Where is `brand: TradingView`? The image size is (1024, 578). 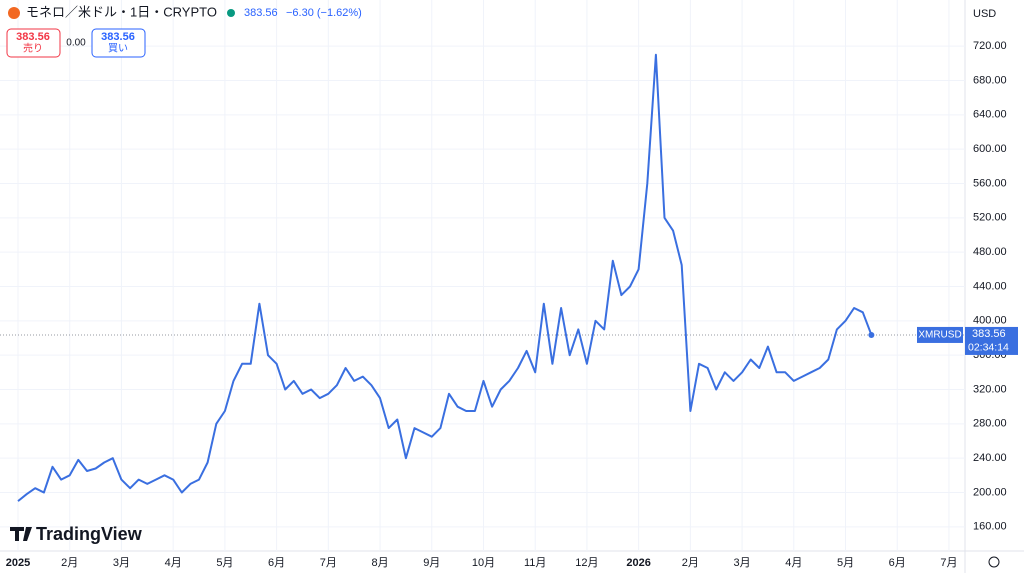
brand: TradingView is located at coordinates (89, 534).